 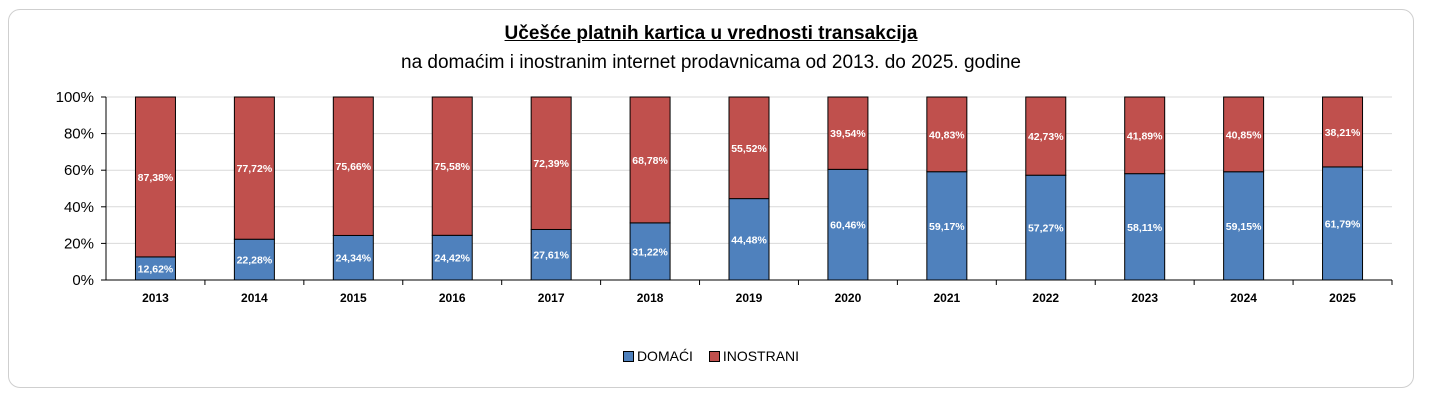 What do you see at coordinates (1144, 298) in the screenshot?
I see `x-tick-label: 2023` at bounding box center [1144, 298].